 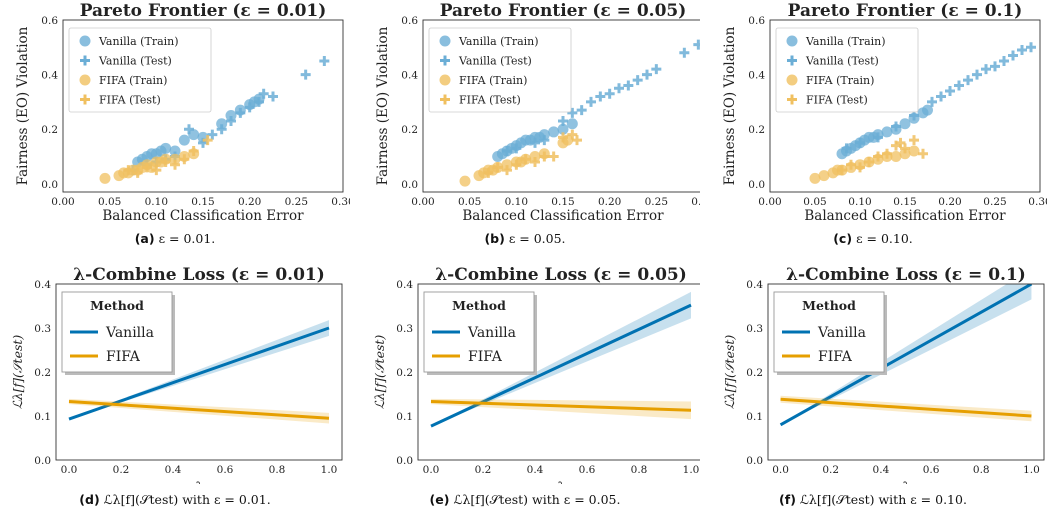 What do you see at coordinates (187, 499) in the screenshot?
I see `caption-text: ℒλ[f](𝒮test) with ε = 0.01.` at bounding box center [187, 499].